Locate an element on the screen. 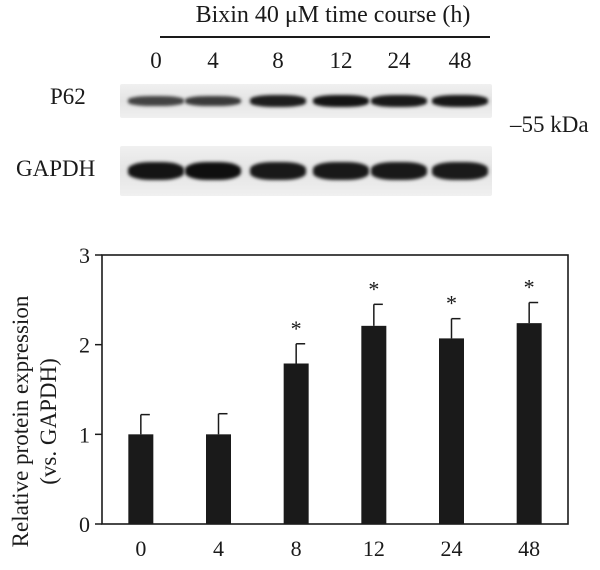 The height and width of the screenshot is (570, 600). lane-label-48: 48 is located at coordinates (460, 60).